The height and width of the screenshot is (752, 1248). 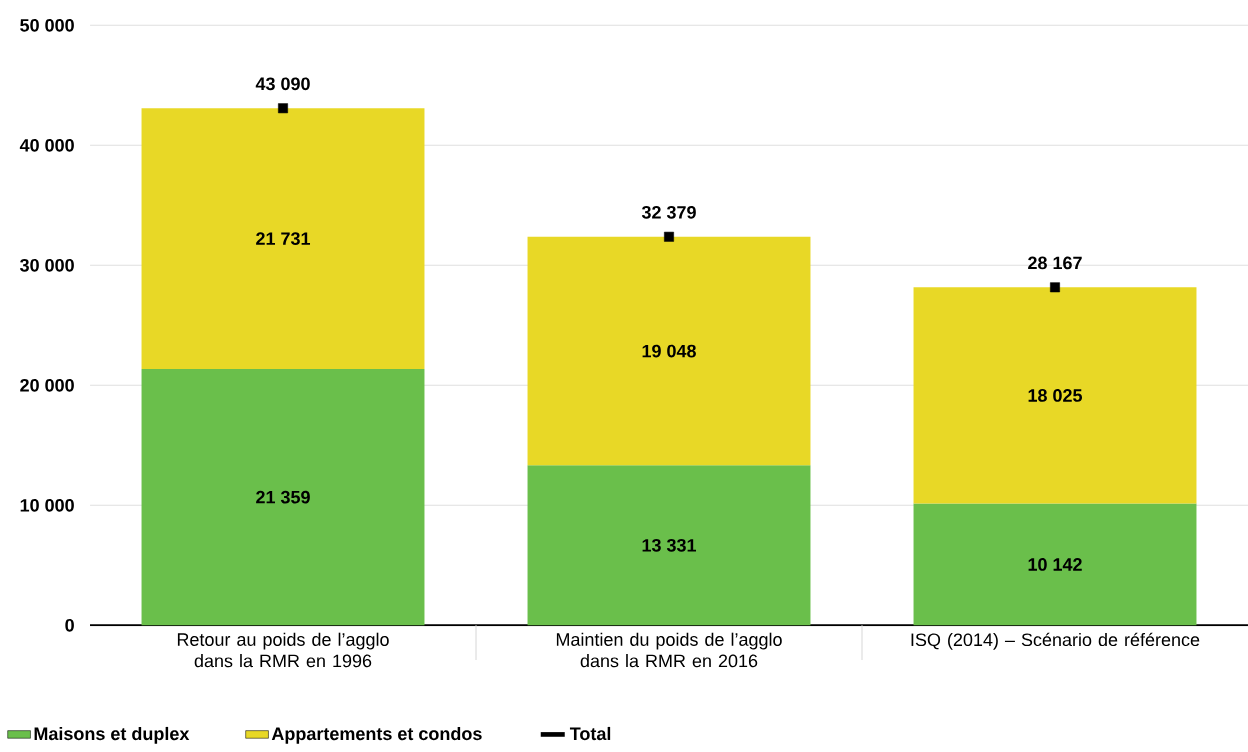 What do you see at coordinates (283, 650) in the screenshot?
I see `x-tick-label: Retour au poids de l’agglo dans la RMR en 1996` at bounding box center [283, 650].